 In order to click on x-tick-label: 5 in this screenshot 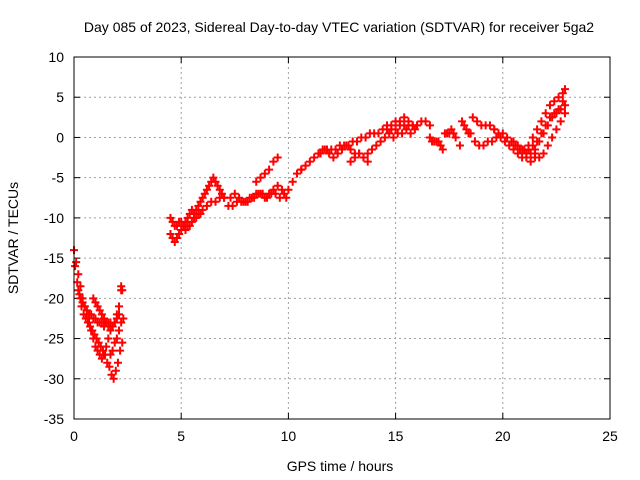, I will do `click(181, 436)`.